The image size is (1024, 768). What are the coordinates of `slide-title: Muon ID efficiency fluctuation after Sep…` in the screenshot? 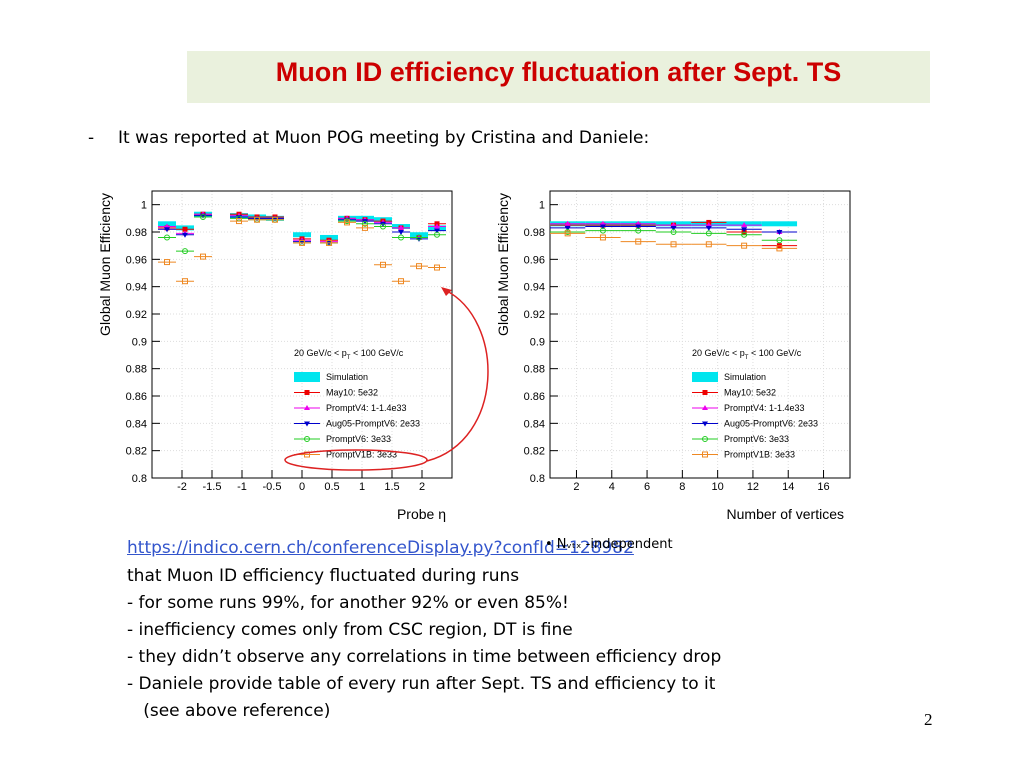 It's located at (558, 72).